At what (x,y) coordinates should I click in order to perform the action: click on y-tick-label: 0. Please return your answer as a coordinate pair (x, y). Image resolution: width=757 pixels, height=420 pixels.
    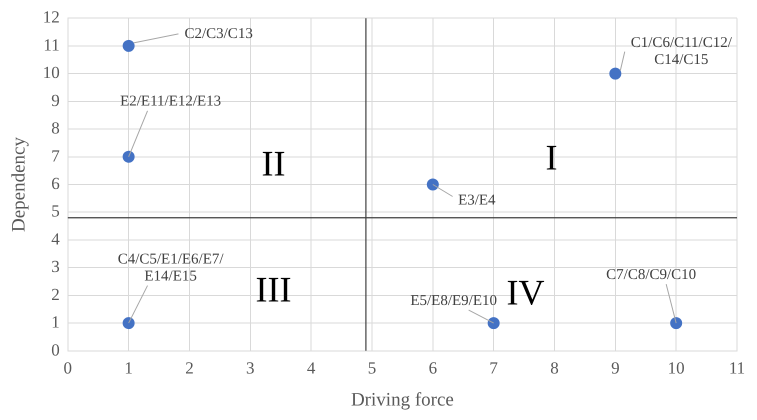
    Looking at the image, I should click on (55, 350).